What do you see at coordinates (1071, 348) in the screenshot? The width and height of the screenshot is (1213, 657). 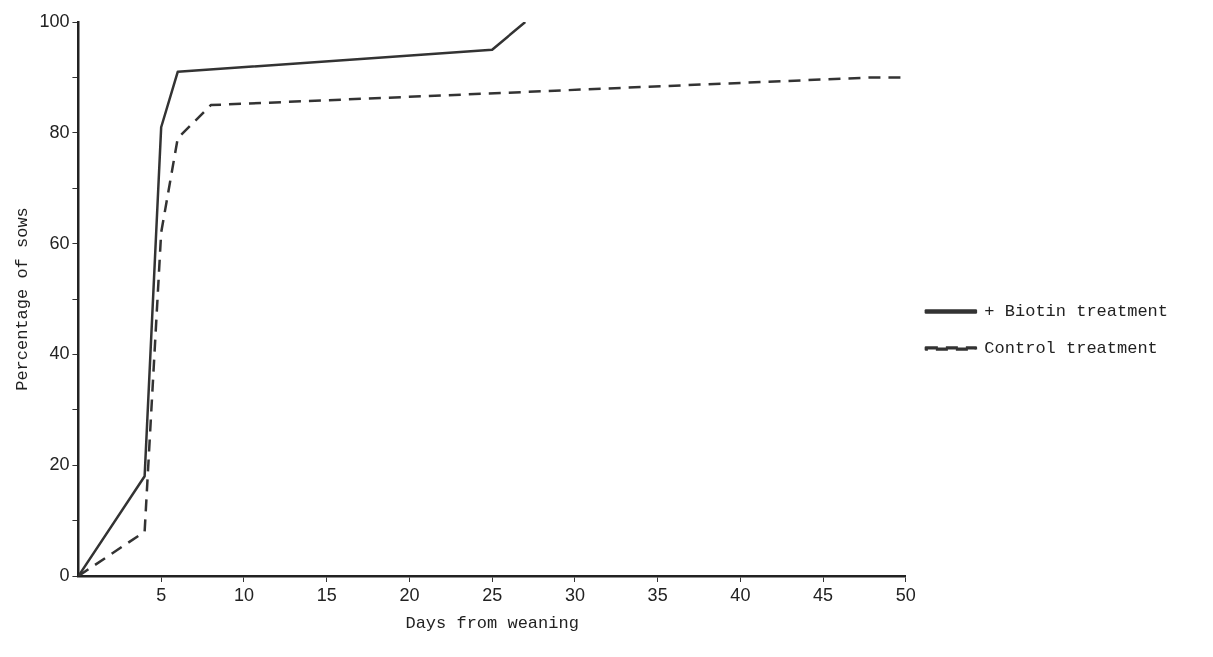 I see `legend-label: Control treatment` at bounding box center [1071, 348].